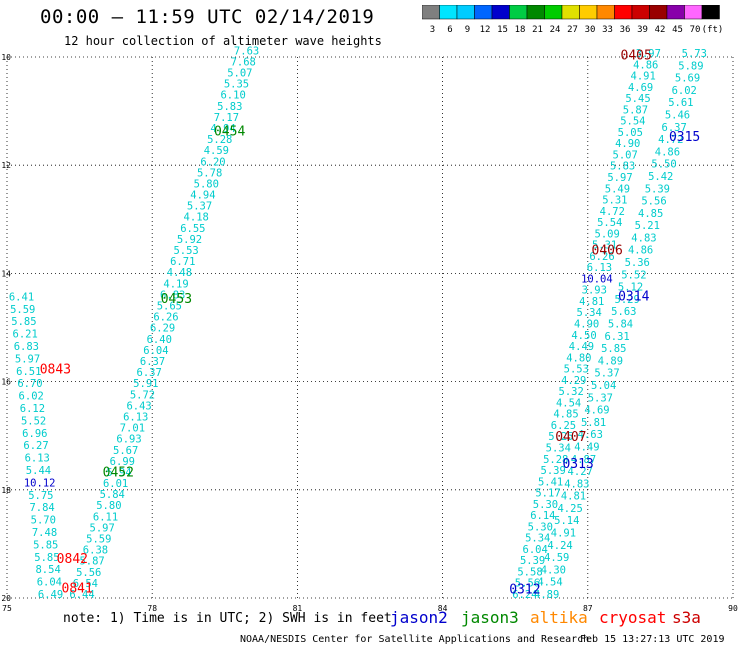 Image resolution: width=740 pixels, height=650 pixels. What do you see at coordinates (28, 372) in the screenshot?
I see `wave-height-value: 6.51` at bounding box center [28, 372].